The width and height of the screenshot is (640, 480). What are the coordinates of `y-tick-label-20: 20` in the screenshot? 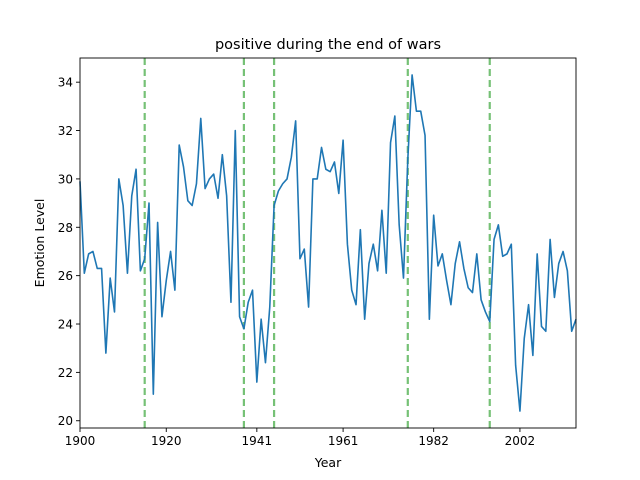 It's located at (65, 421).